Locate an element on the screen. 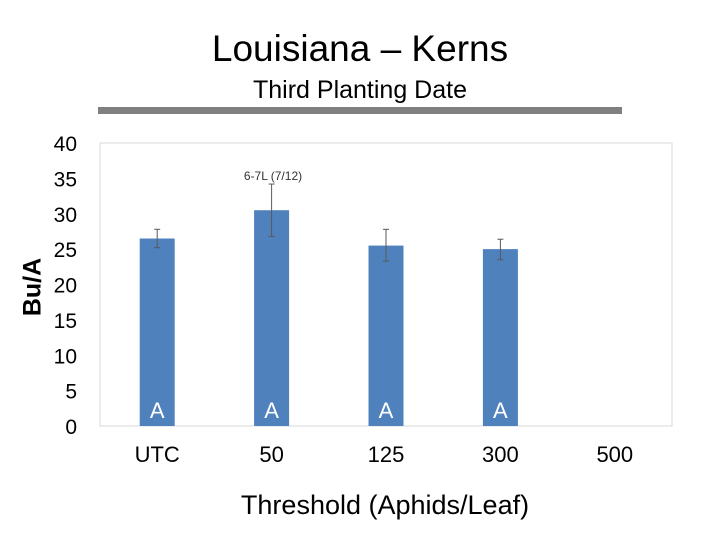 This screenshot has height=540, width=720. y-tick-label: 0 is located at coordinates (71, 427).